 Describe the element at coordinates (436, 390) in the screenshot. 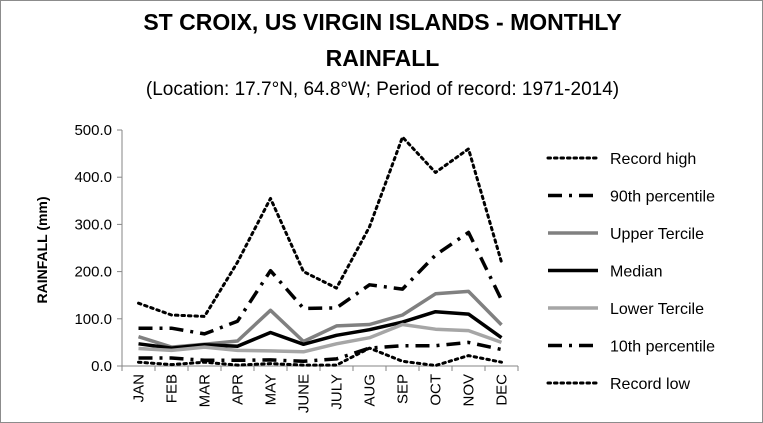

I see `x-tick-label: OCT` at that location.